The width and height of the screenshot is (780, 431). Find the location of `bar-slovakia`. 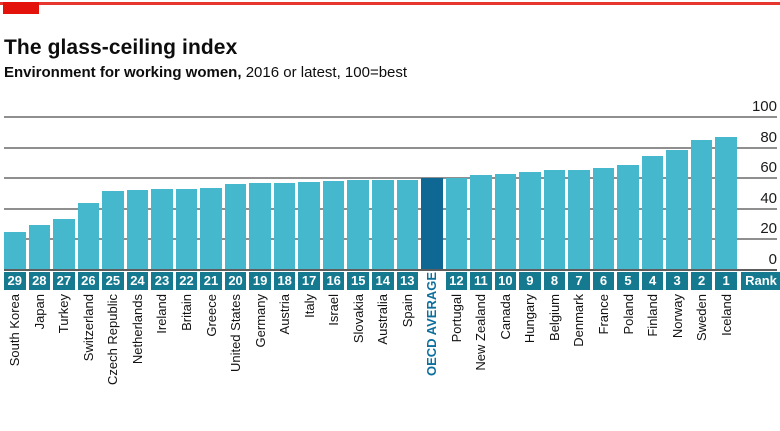

bar-slovakia is located at coordinates (358, 224).